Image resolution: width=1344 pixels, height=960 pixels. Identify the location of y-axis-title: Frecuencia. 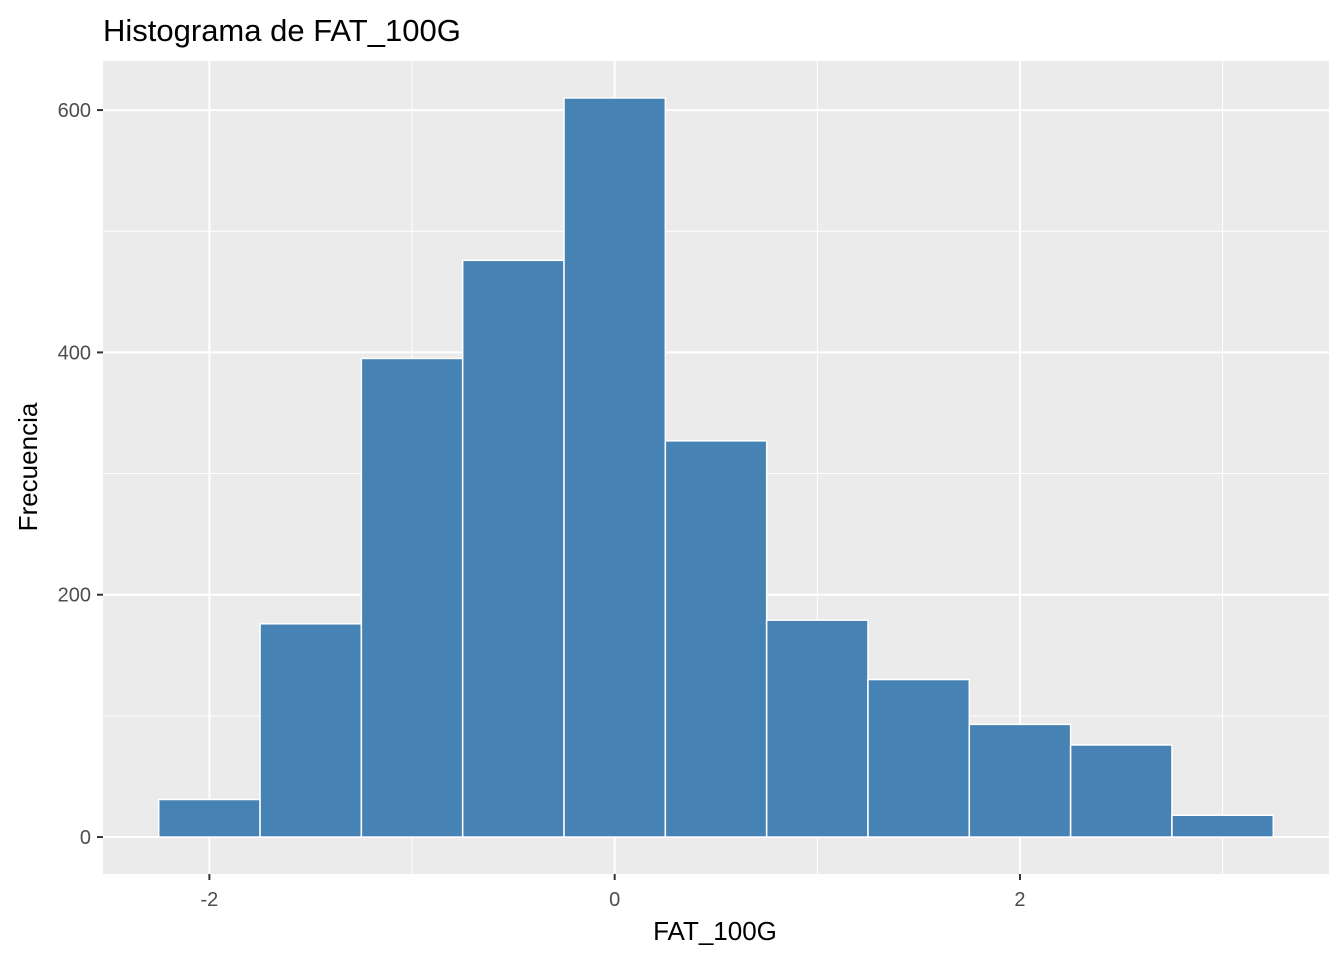
(28, 466).